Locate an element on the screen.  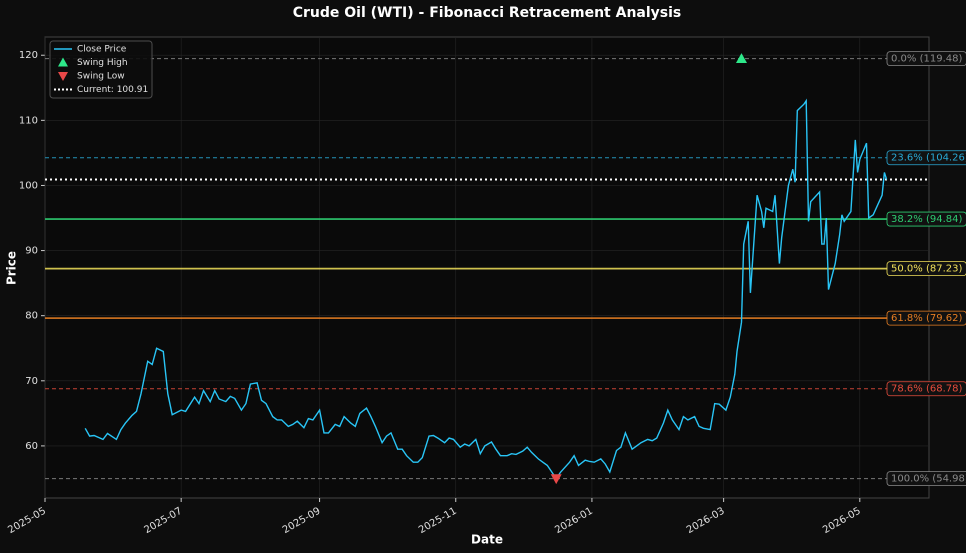
fib-label: 78.6% (68.78) is located at coordinates (926, 389).